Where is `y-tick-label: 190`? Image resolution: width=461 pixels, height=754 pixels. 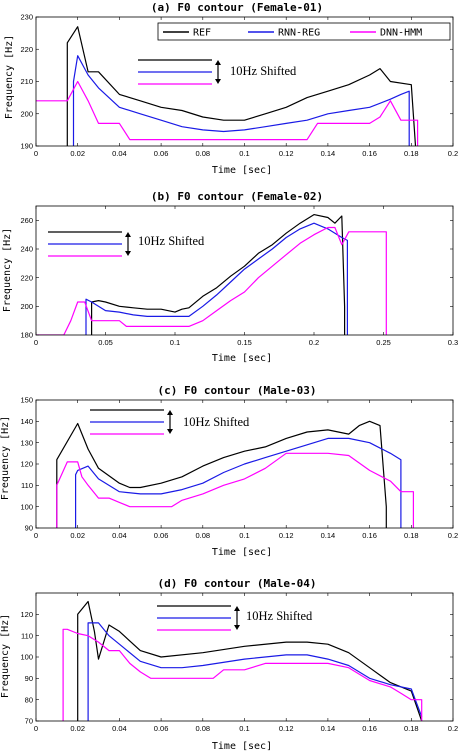
y-tick-label: 190 is located at coordinates (26, 146).